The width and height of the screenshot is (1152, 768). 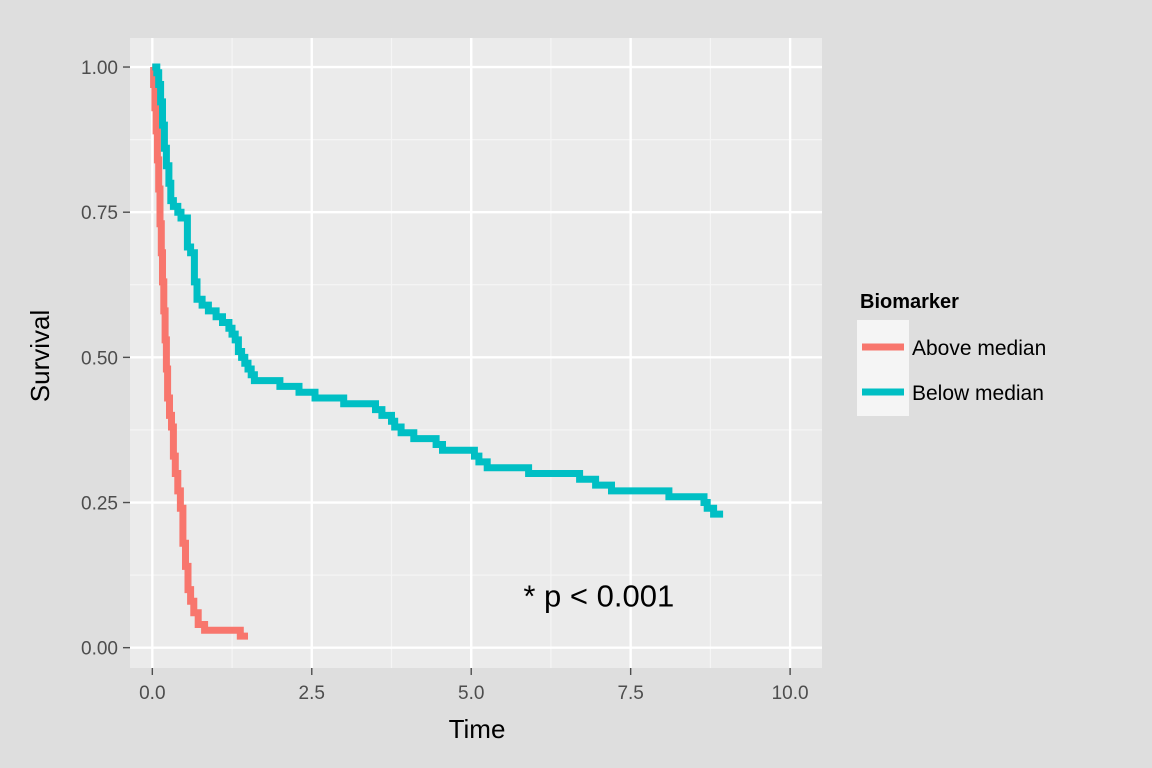 What do you see at coordinates (471, 693) in the screenshot?
I see `x-tick-label: 5.0` at bounding box center [471, 693].